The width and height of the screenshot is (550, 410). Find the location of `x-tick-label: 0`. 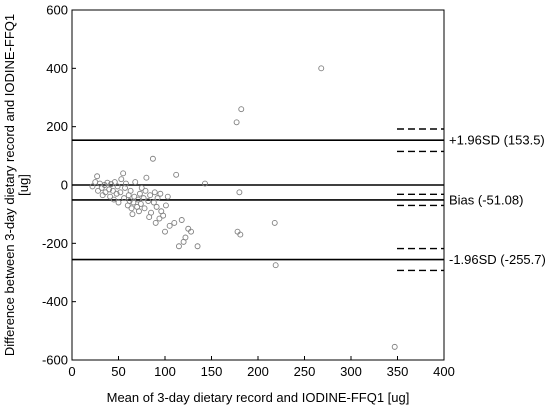

x-tick-label: 0 is located at coordinates (71, 371).